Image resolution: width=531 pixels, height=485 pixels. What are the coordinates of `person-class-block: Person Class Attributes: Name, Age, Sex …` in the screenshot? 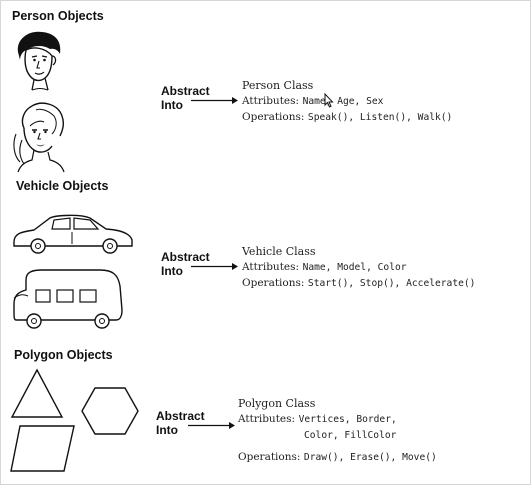 It's located at (347, 101).